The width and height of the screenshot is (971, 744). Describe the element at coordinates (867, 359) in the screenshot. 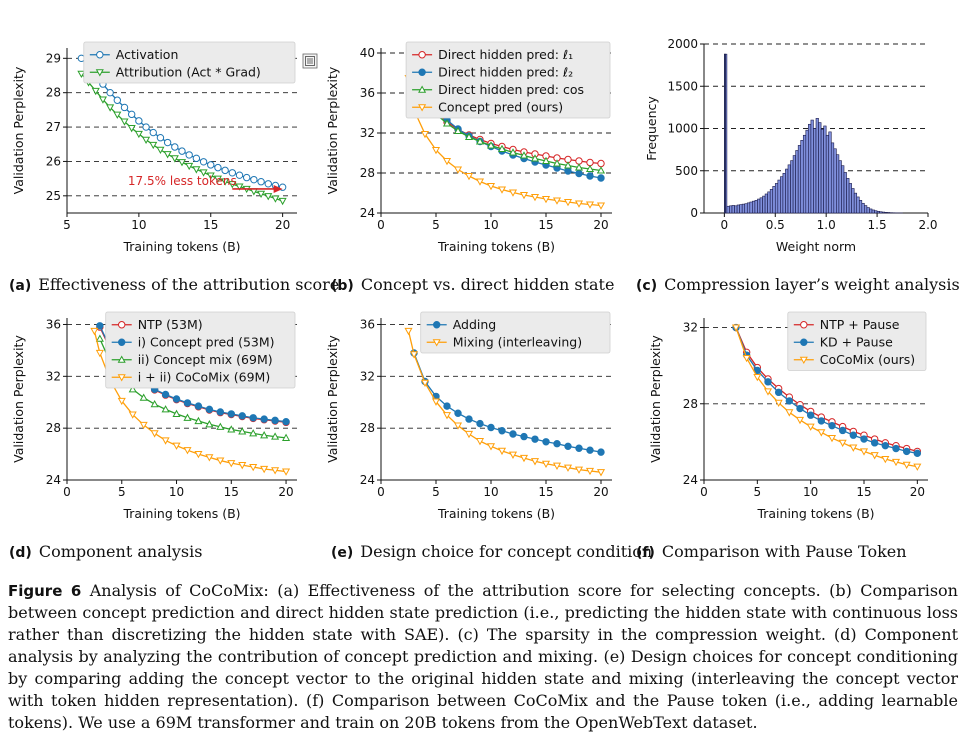

I see `legend-label: CoCoMix (ours)` at that location.